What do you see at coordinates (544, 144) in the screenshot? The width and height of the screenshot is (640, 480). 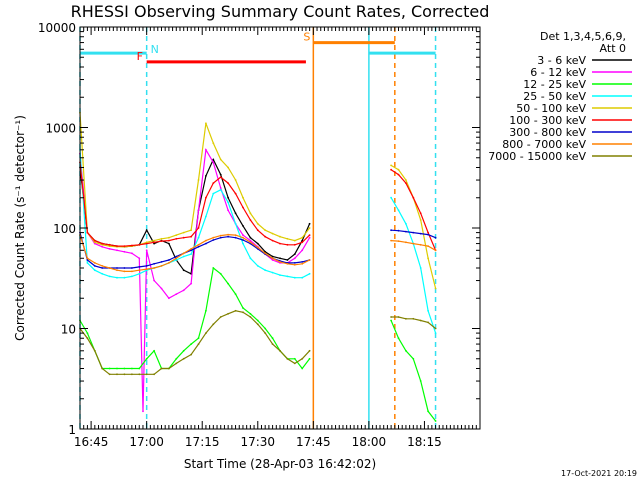 I see `legend-label-7: 800 - 7000 keV` at bounding box center [544, 144].